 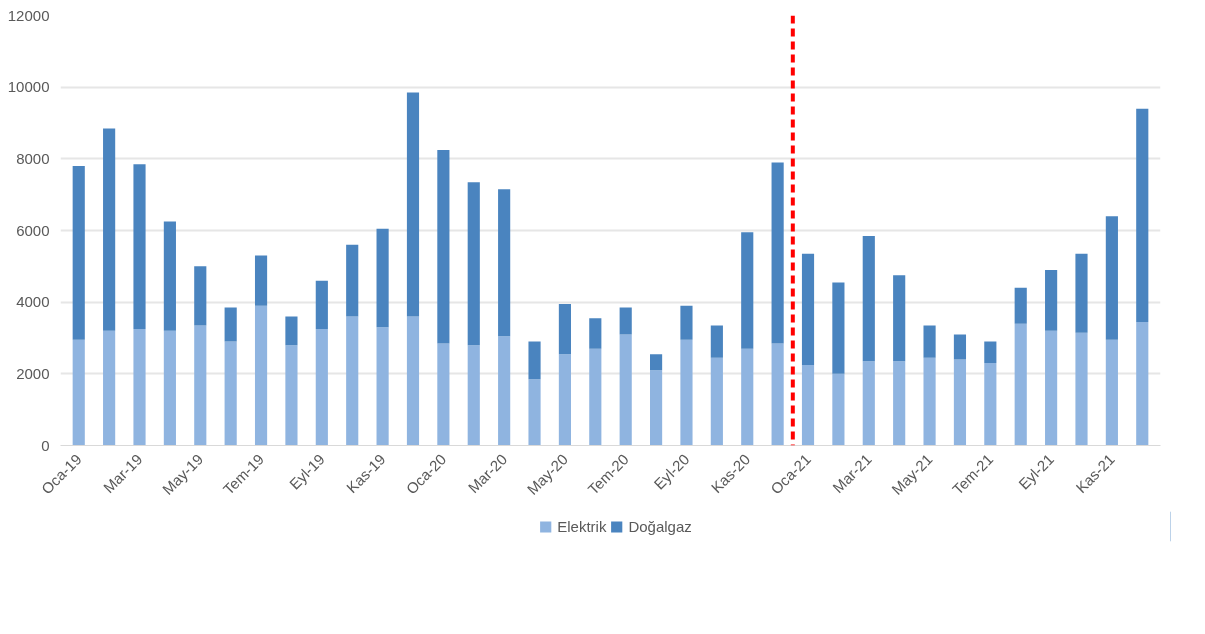 What do you see at coordinates (45, 445) in the screenshot?
I see `y-tick-label: 0` at bounding box center [45, 445].